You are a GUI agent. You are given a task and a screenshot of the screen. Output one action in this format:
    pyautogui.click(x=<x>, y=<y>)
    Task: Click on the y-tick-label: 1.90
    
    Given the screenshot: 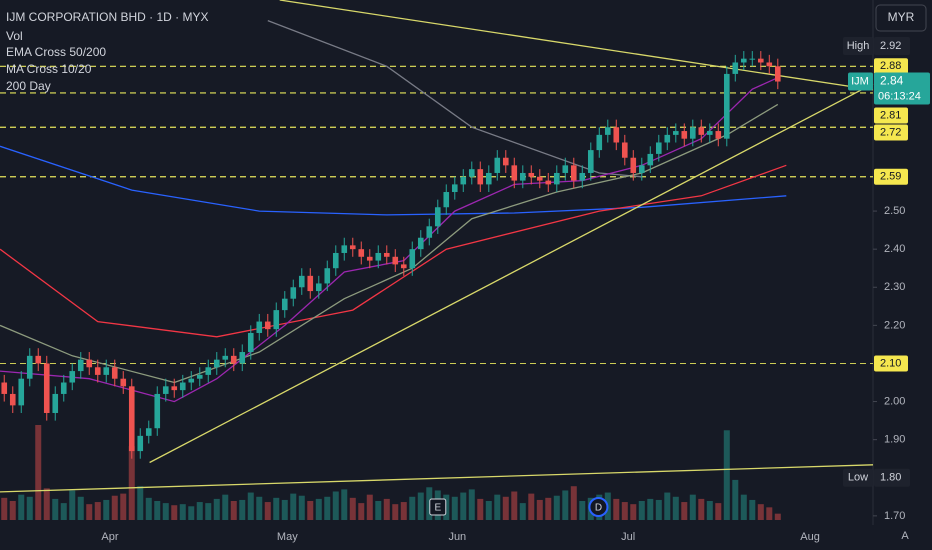 What is the action you would take?
    pyautogui.click(x=894, y=440)
    